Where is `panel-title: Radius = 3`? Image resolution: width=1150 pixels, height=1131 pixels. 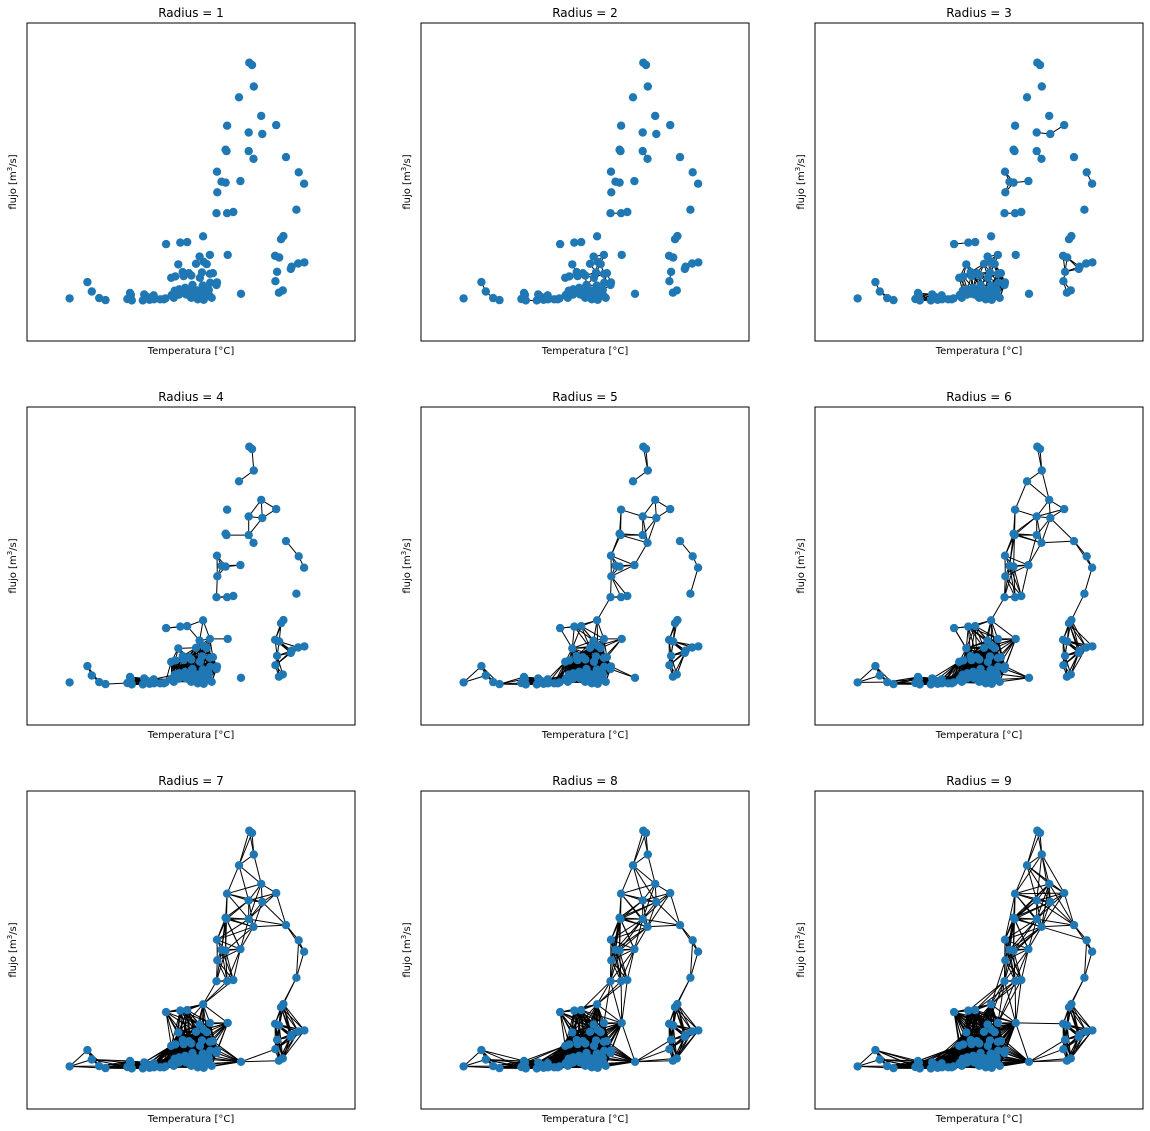 panel-title: Radius = 3 is located at coordinates (979, 13).